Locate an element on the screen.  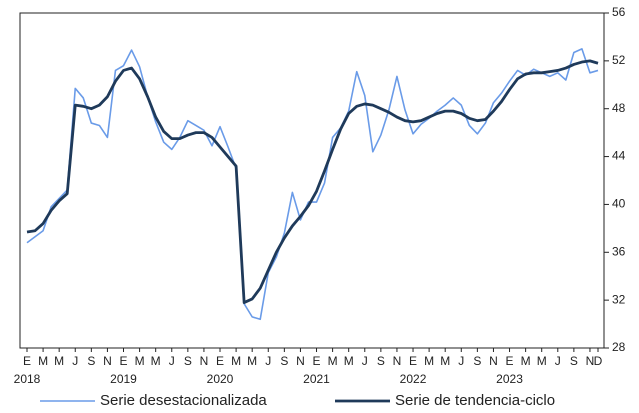
year-label: 2023 is located at coordinates (509, 379).